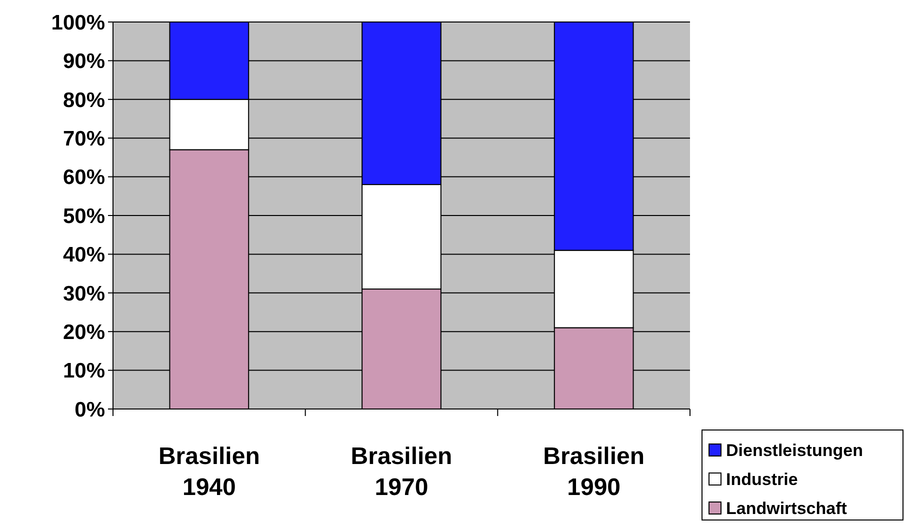 The height and width of the screenshot is (525, 905). What do you see at coordinates (84, 216) in the screenshot?
I see `y-tick-label: 50%` at bounding box center [84, 216].